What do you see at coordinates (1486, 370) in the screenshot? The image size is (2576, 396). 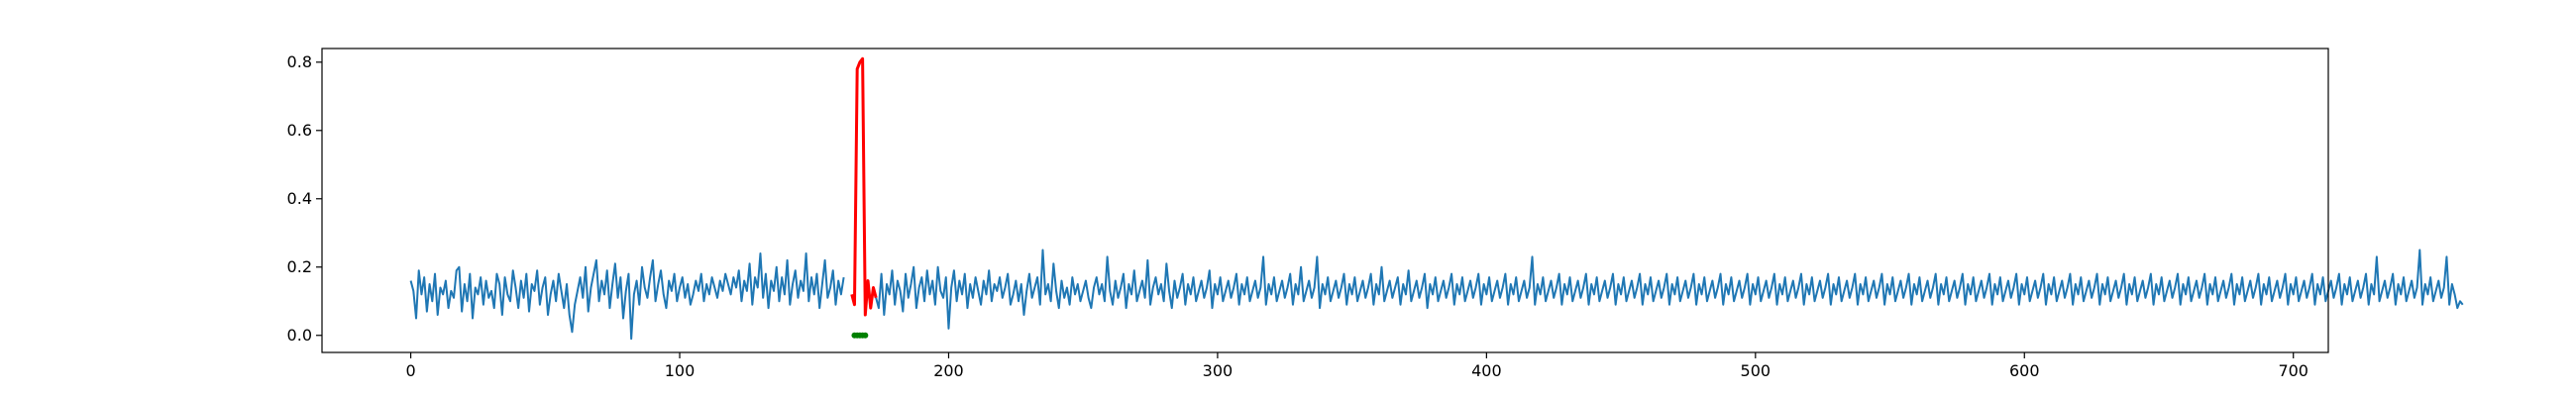 I see `x-tick-label: 400` at bounding box center [1486, 370].